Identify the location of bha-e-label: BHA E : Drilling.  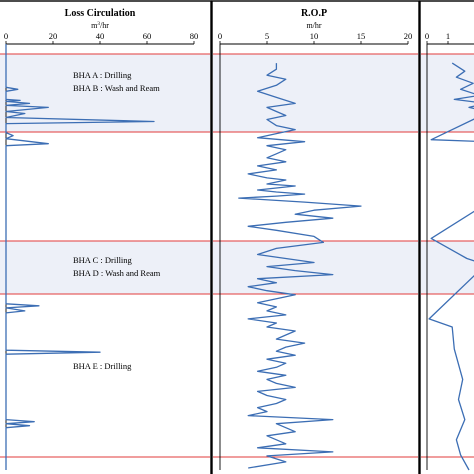
(102, 366).